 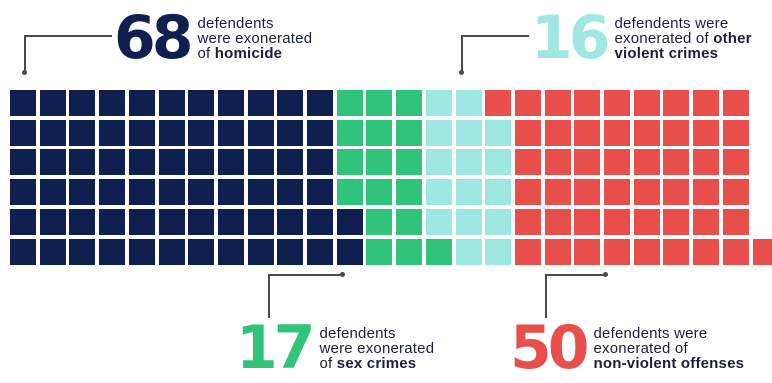 I want to click on non-violent-leader-vertical, so click(x=546, y=296).